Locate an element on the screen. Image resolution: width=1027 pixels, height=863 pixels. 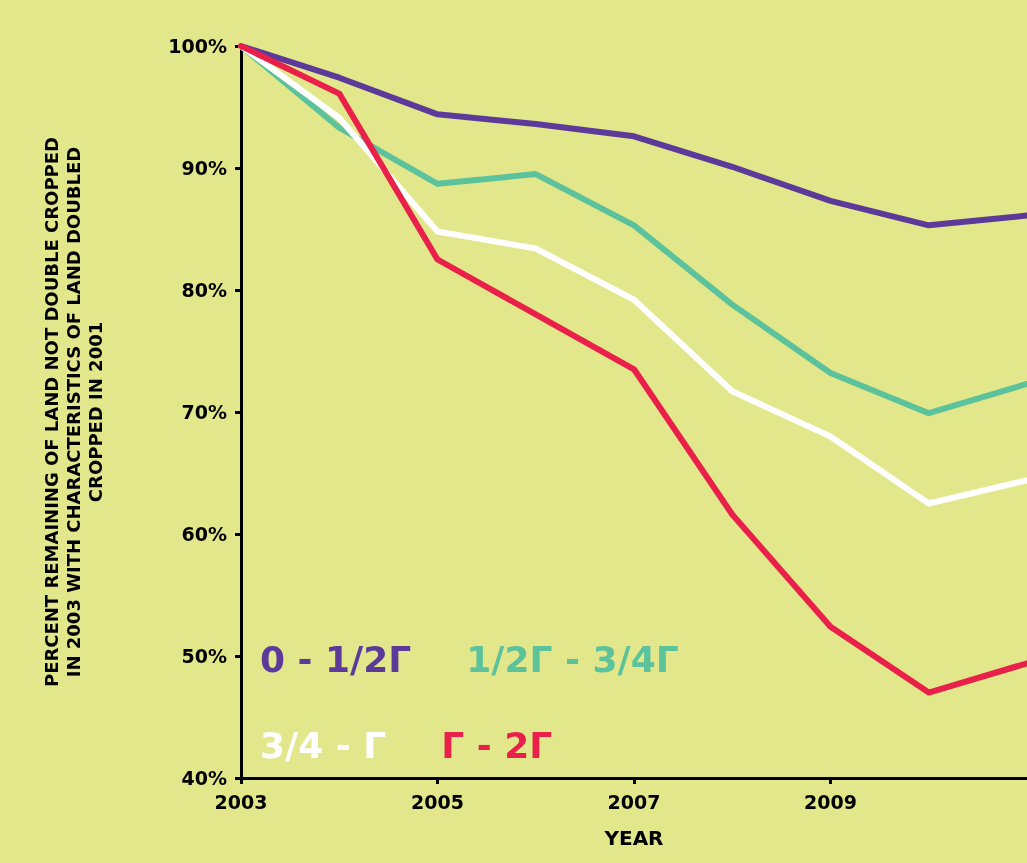
y-tick-label: 80% is located at coordinates (204, 290).